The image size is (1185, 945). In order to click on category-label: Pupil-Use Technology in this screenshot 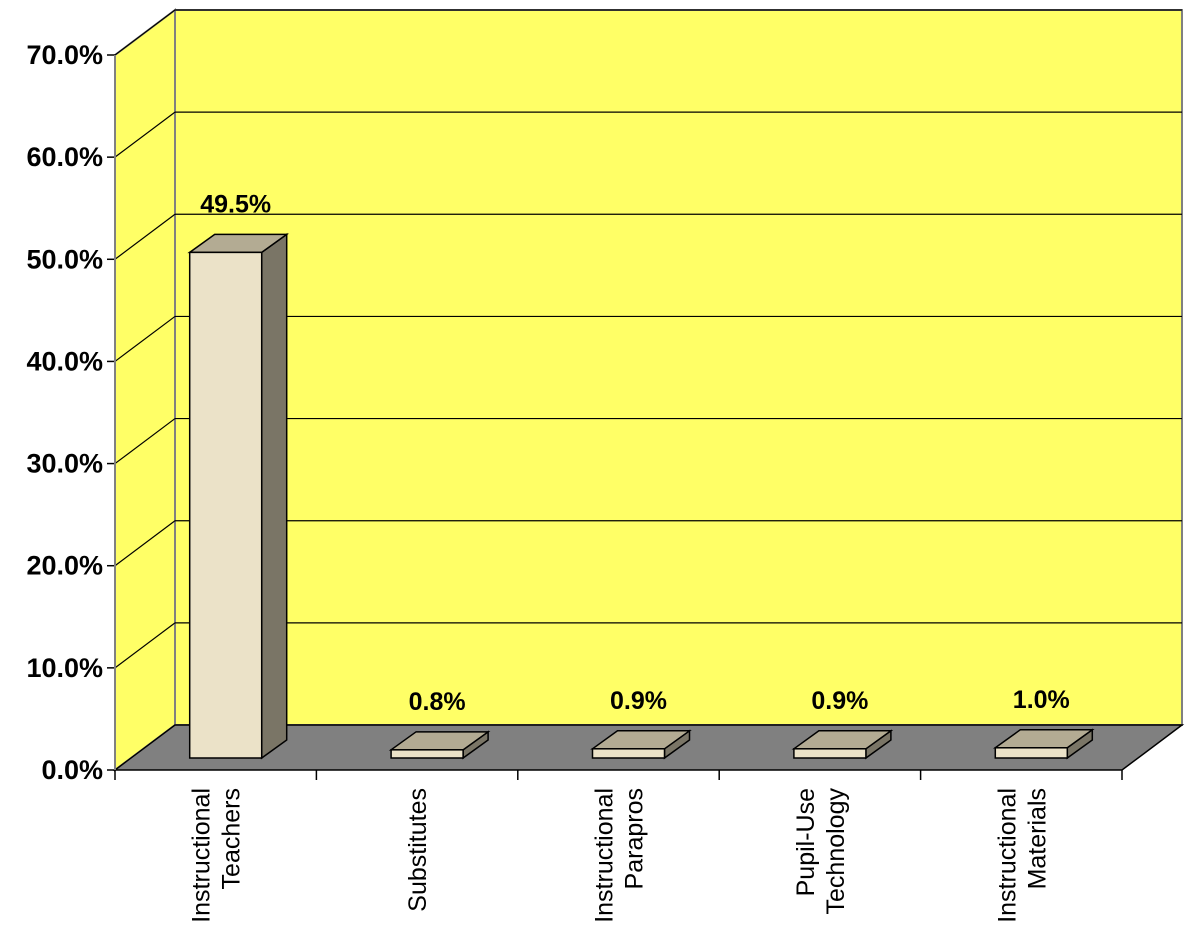, I will do `click(821, 851)`.